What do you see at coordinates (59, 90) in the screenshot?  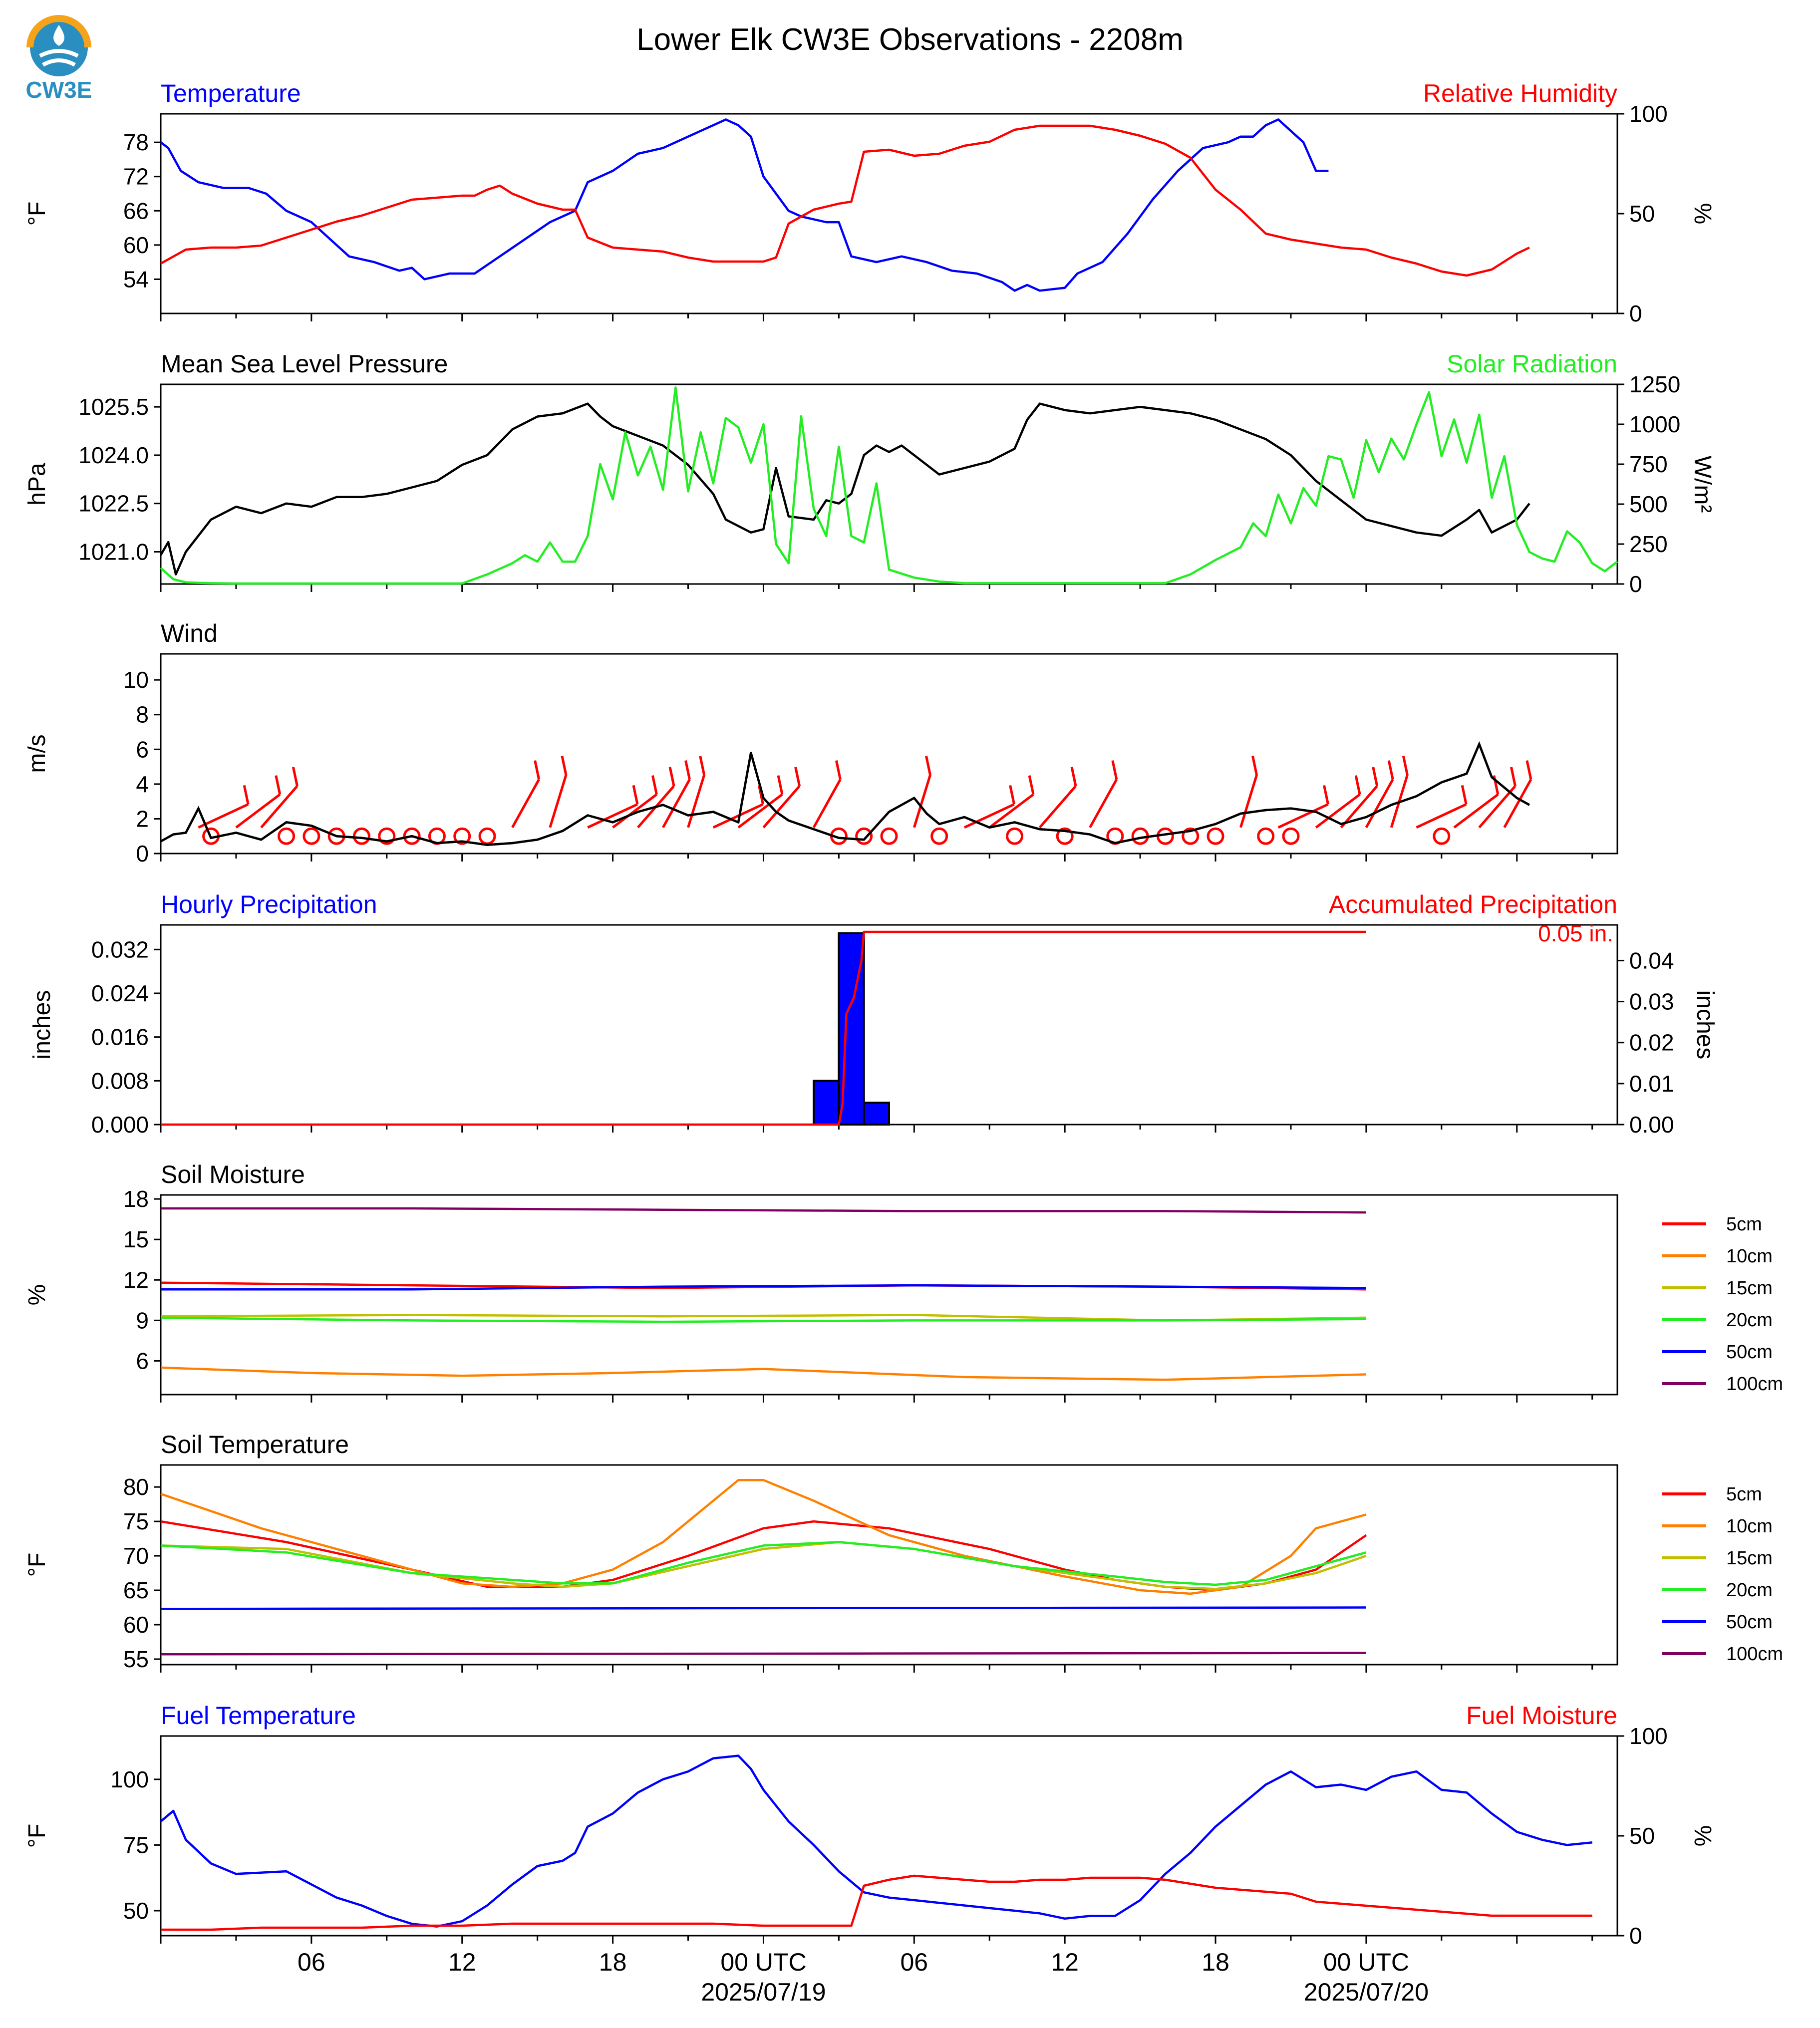 I see `logo-text: CW3E` at bounding box center [59, 90].